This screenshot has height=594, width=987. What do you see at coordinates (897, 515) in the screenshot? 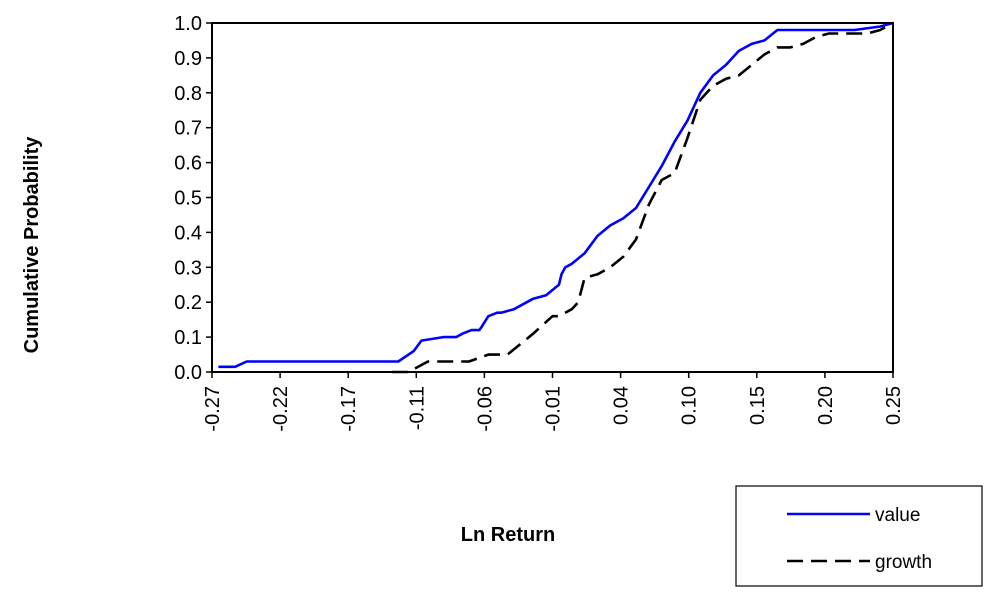
I see `legend-label-value: value` at bounding box center [897, 515].